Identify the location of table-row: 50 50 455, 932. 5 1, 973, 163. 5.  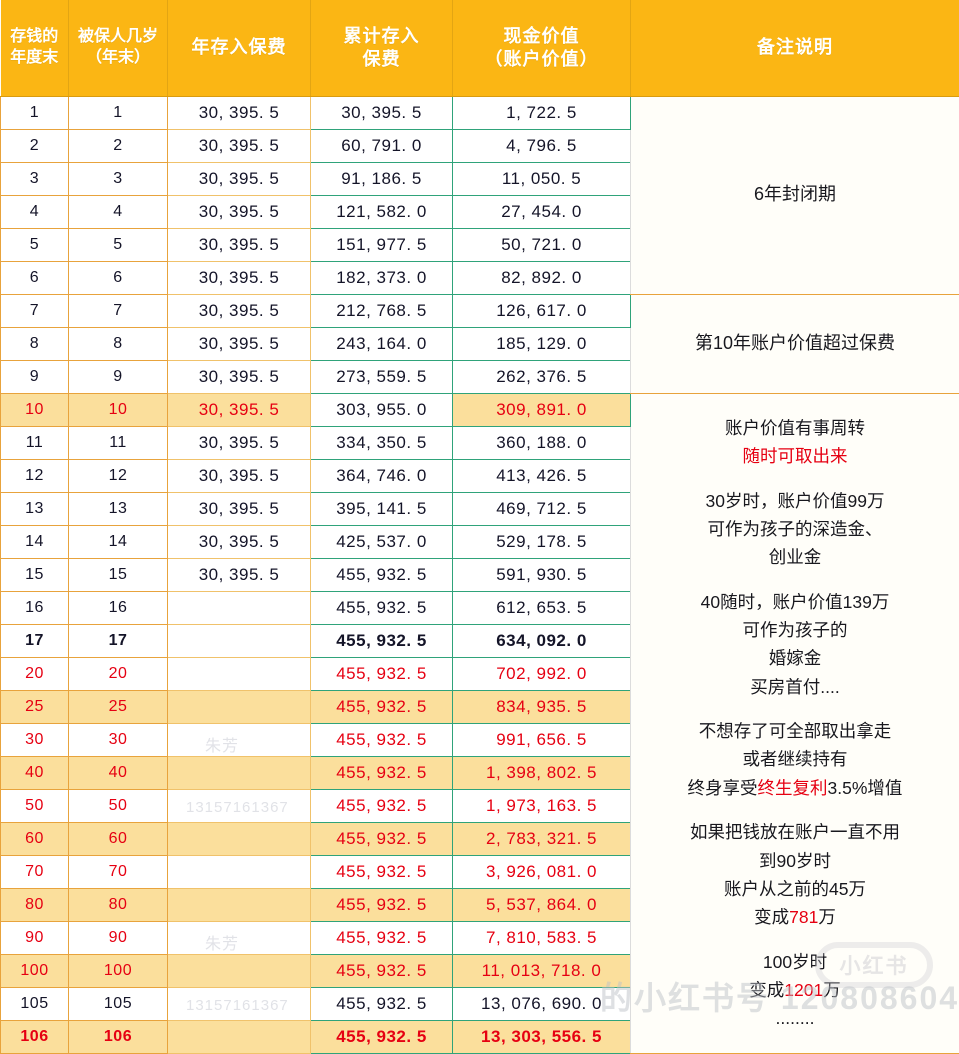
(479, 806).